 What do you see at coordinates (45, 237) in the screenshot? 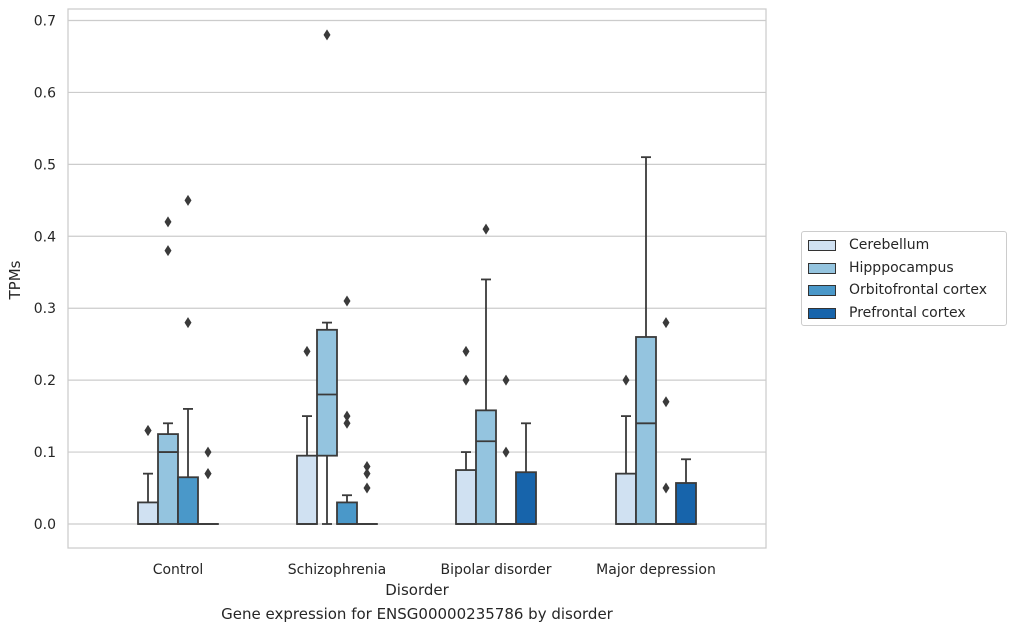
I see `y-tick-label: 0.4` at bounding box center [45, 237].